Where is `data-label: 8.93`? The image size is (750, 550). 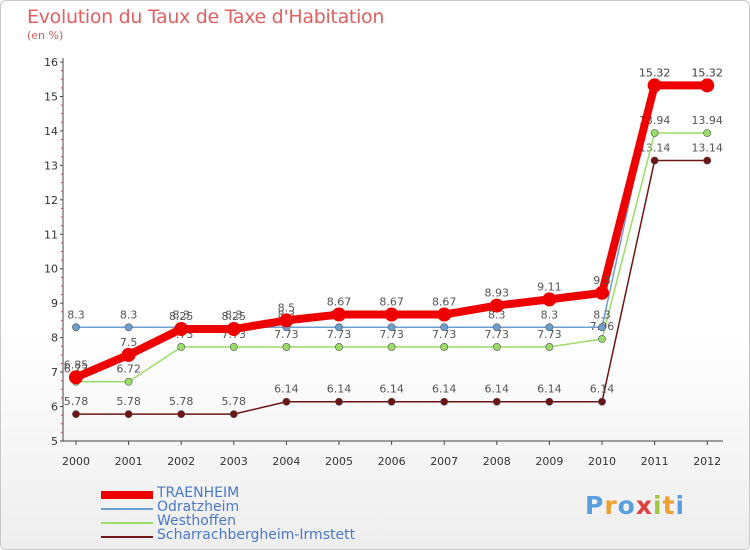 data-label: 8.93 is located at coordinates (497, 293).